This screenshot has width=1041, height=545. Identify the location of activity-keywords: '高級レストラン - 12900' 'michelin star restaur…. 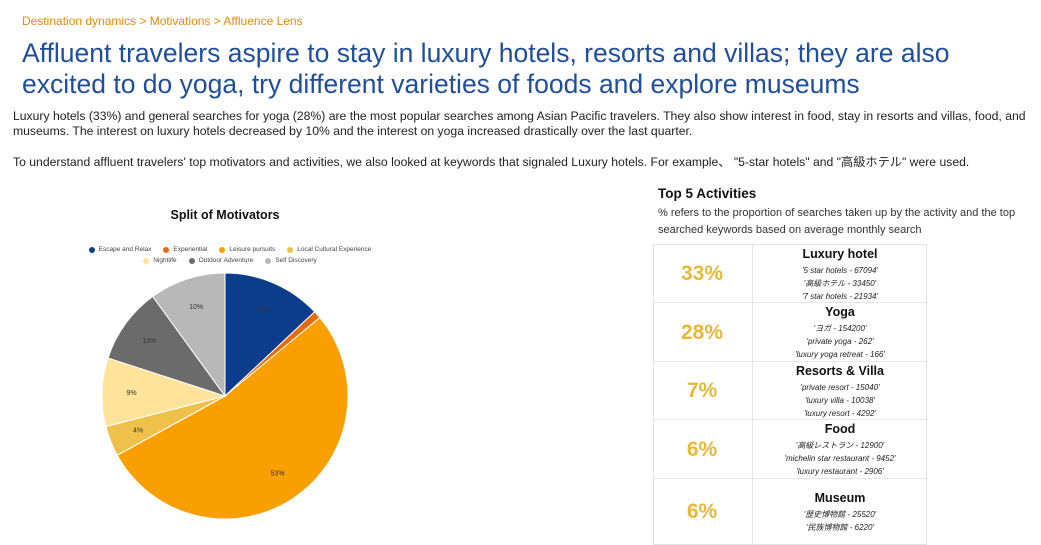
(840, 458).